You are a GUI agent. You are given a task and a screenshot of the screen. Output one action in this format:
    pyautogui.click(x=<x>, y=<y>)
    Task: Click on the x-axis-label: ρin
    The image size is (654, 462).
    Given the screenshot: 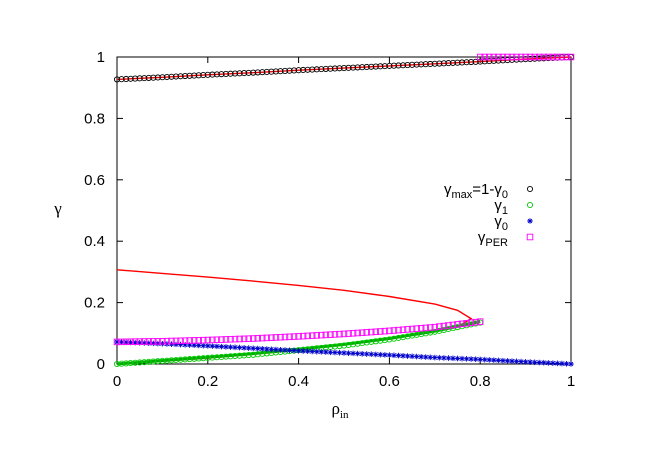 What is the action you would take?
    pyautogui.click(x=340, y=410)
    